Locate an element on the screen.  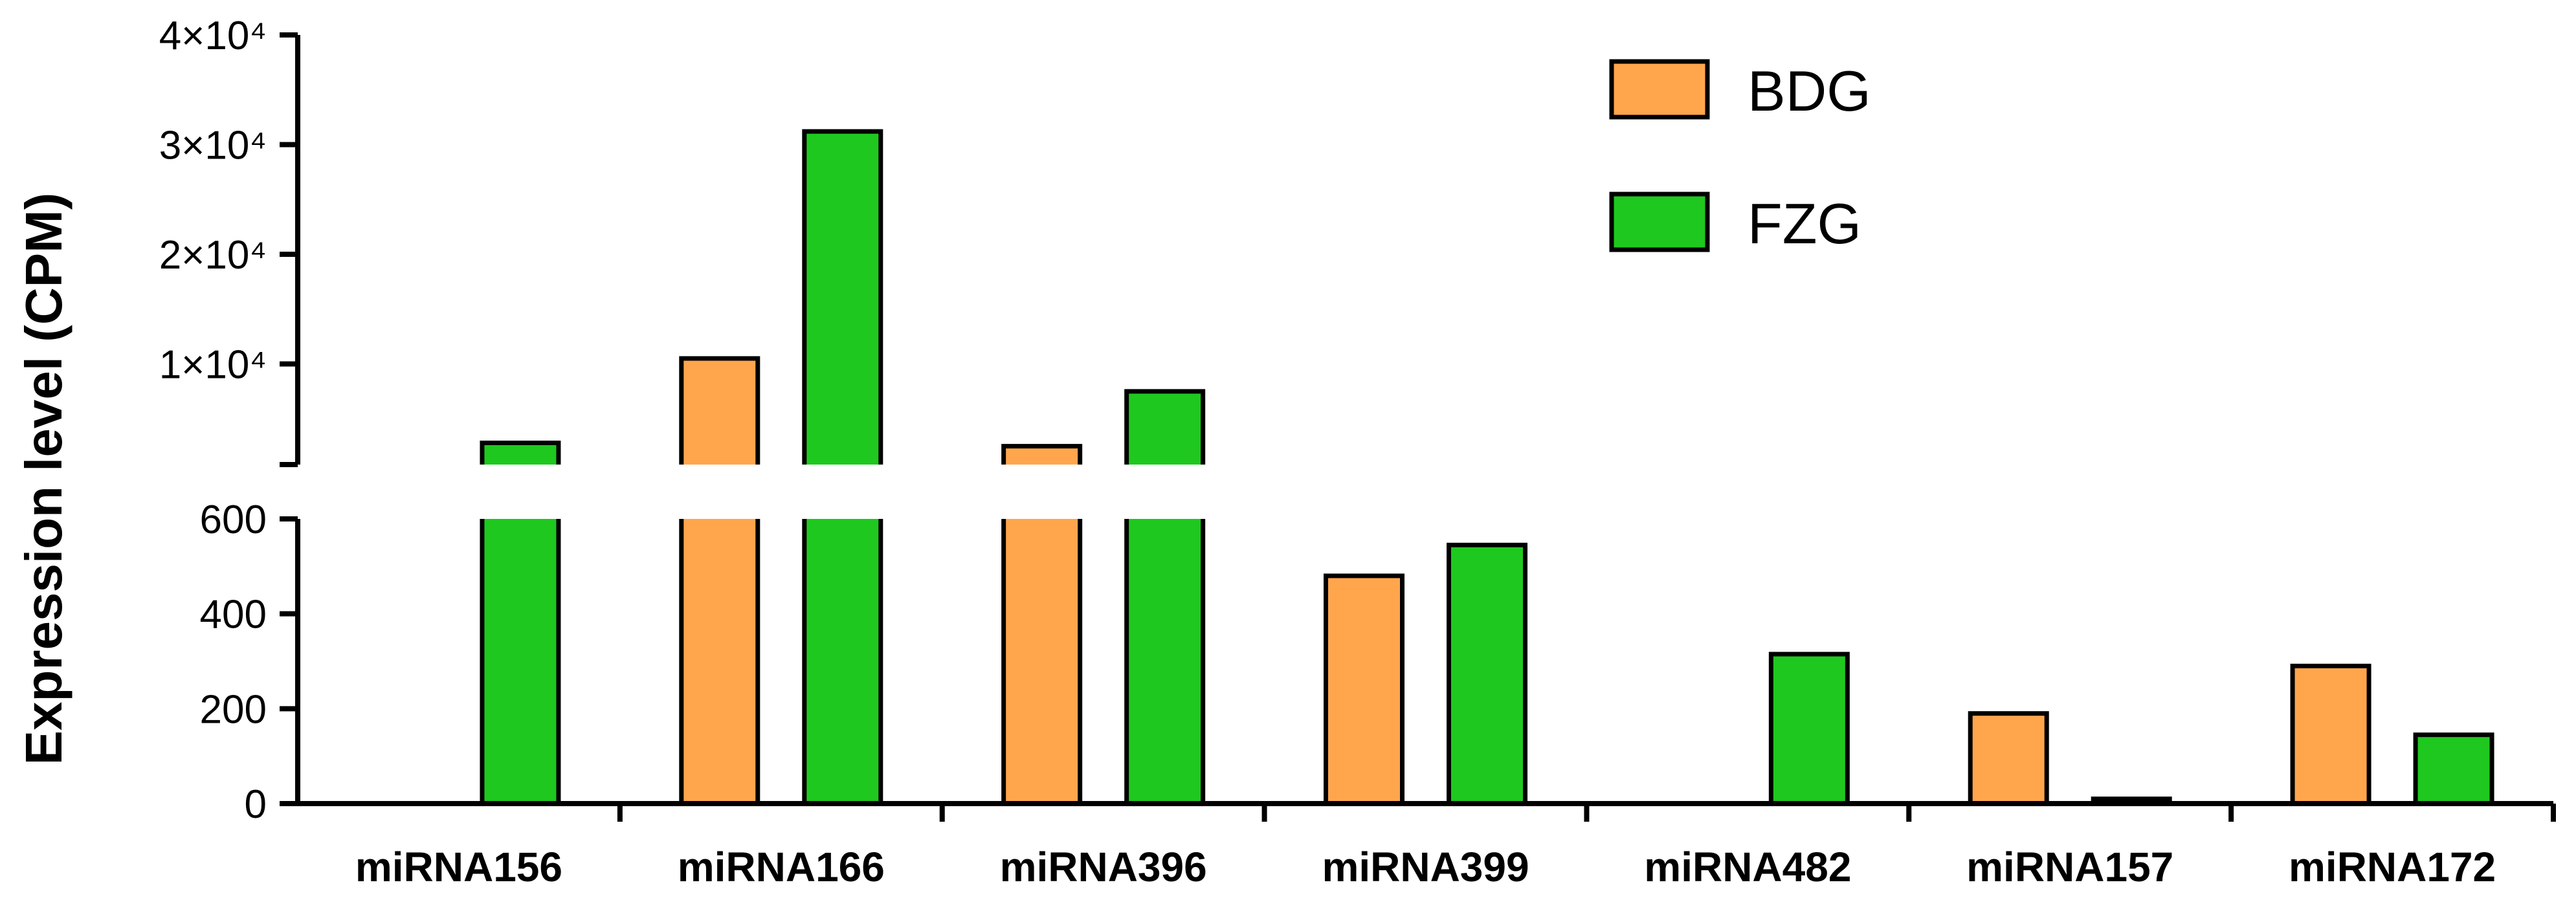
y-tick-label-200: 200 is located at coordinates (233, 709).